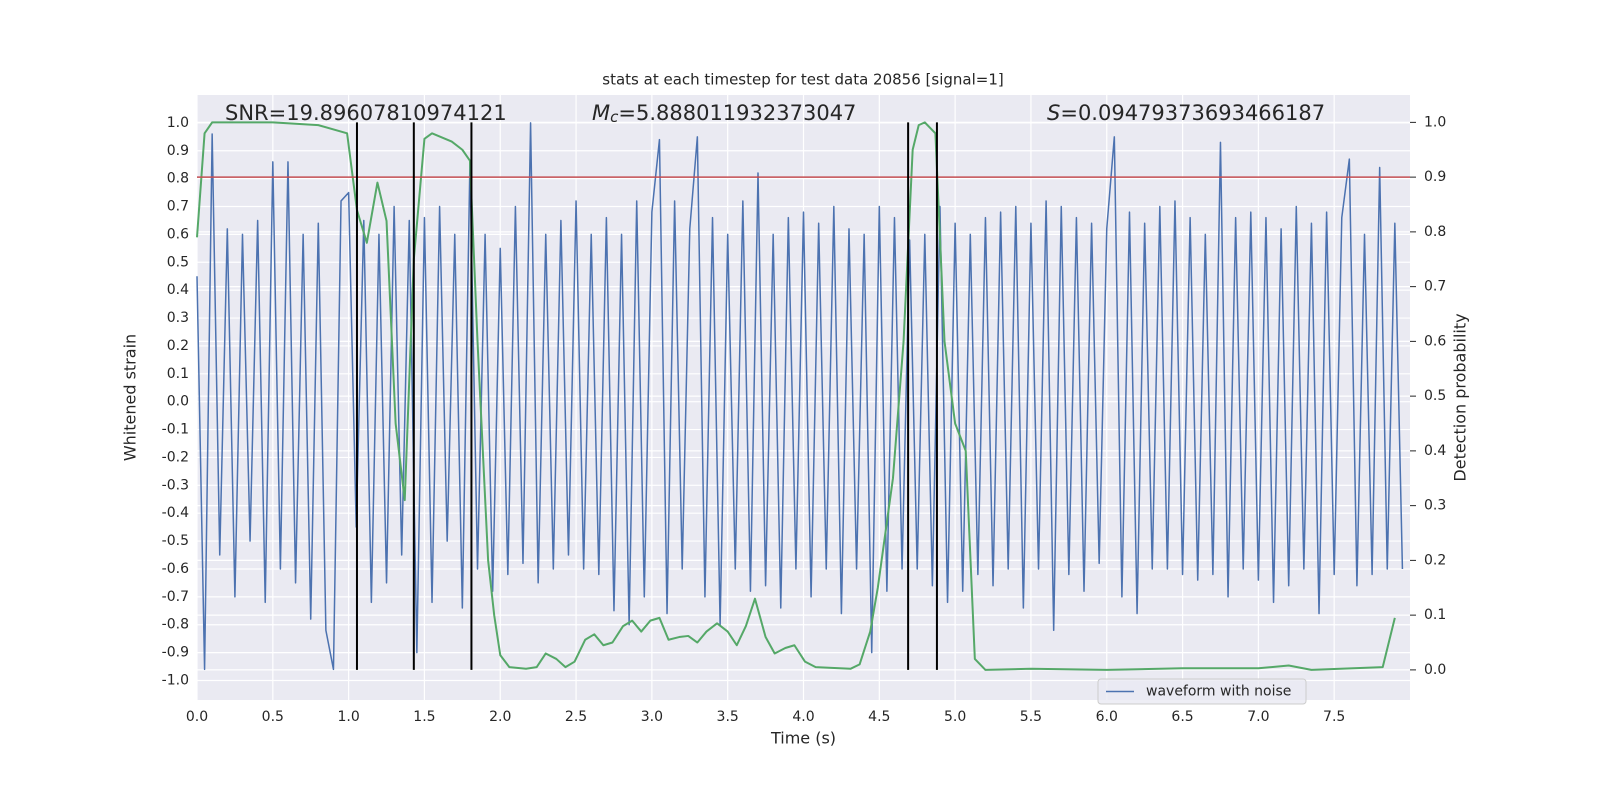 The width and height of the screenshot is (1600, 800). What do you see at coordinates (955, 717) in the screenshot?
I see `x-tick-label: 5.0` at bounding box center [955, 717].